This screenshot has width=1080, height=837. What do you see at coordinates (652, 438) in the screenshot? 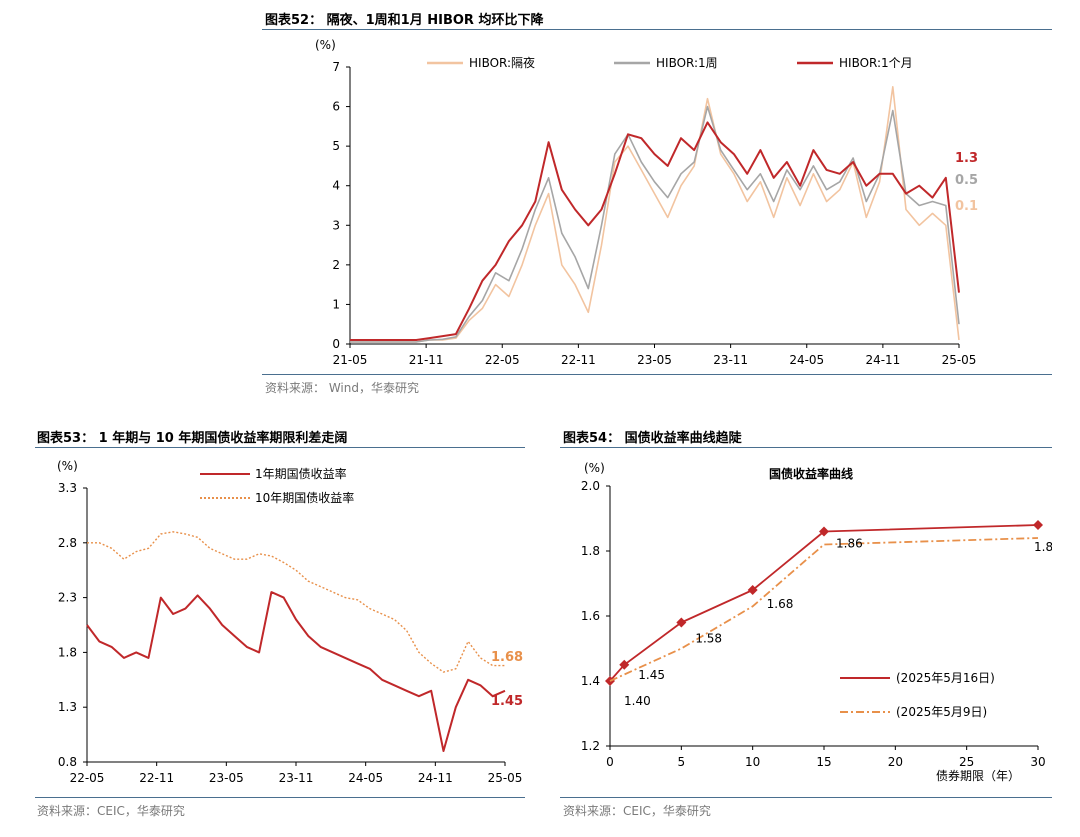
I see `chart54-title: 图表54： 国债收益率曲线趋陡` at bounding box center [652, 438].